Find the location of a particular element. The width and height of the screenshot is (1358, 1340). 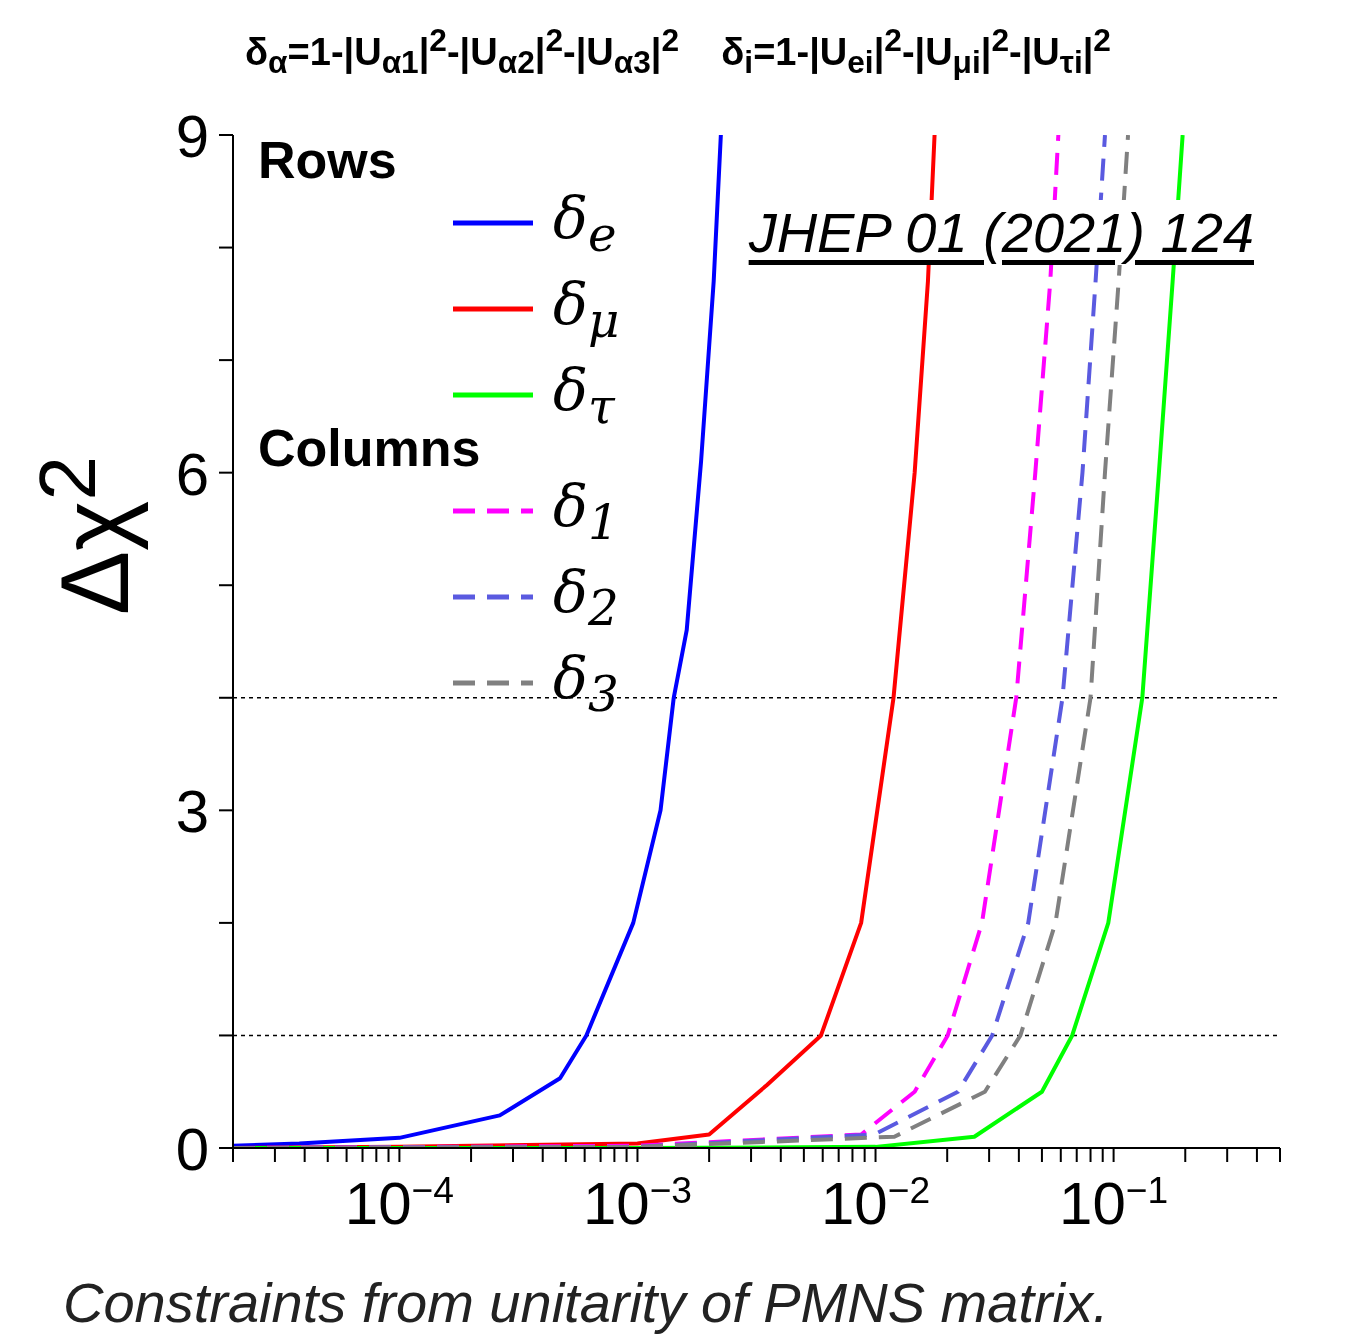

x-tick-label: 10$^{−3}$ is located at coordinates (637, 1203).